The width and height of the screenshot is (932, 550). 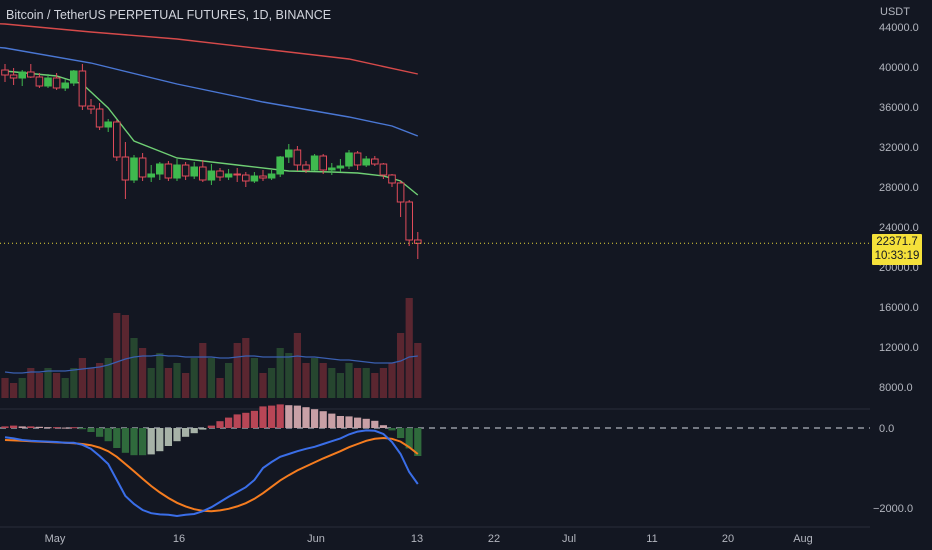 I want to click on volume-ma-line, so click(x=211, y=364).